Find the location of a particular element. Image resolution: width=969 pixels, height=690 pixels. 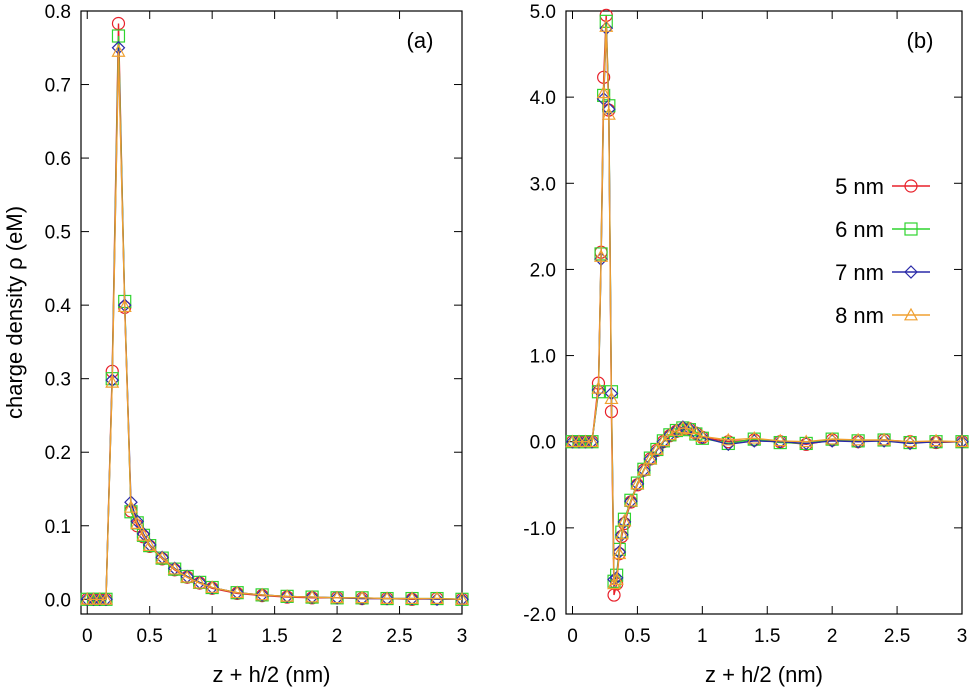

panel-label: (b) is located at coordinates (920, 40).